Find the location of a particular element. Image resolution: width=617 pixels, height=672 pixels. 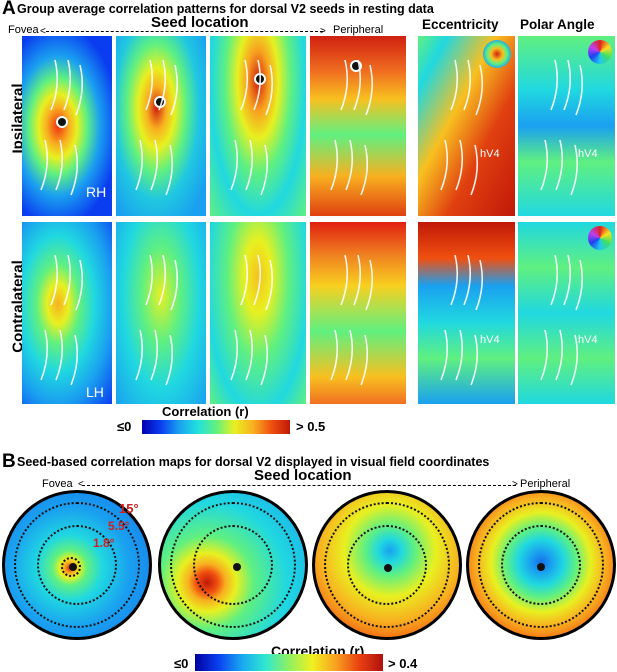

eccentricity-map-top is located at coordinates (466, 126).